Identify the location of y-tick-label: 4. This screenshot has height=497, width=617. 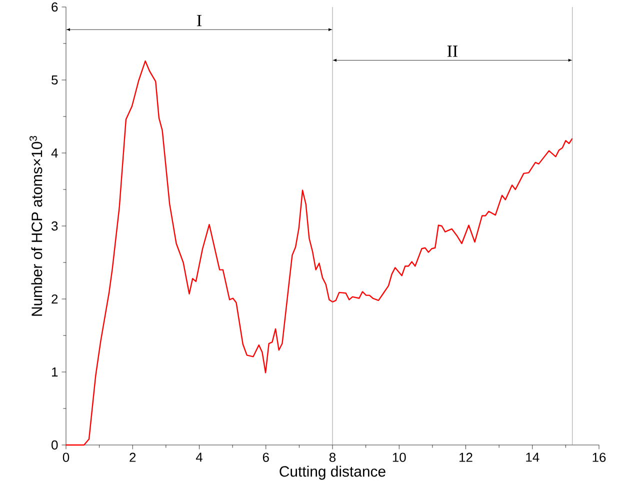
(54, 153).